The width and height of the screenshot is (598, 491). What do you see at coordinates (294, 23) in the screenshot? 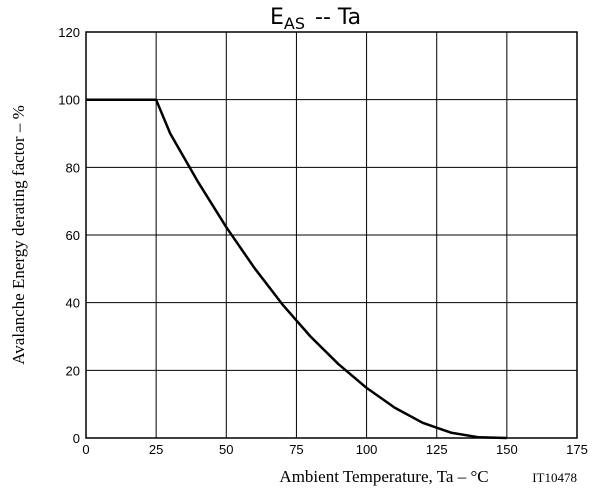
I see `chart-title-subscript: AS` at bounding box center [294, 23].